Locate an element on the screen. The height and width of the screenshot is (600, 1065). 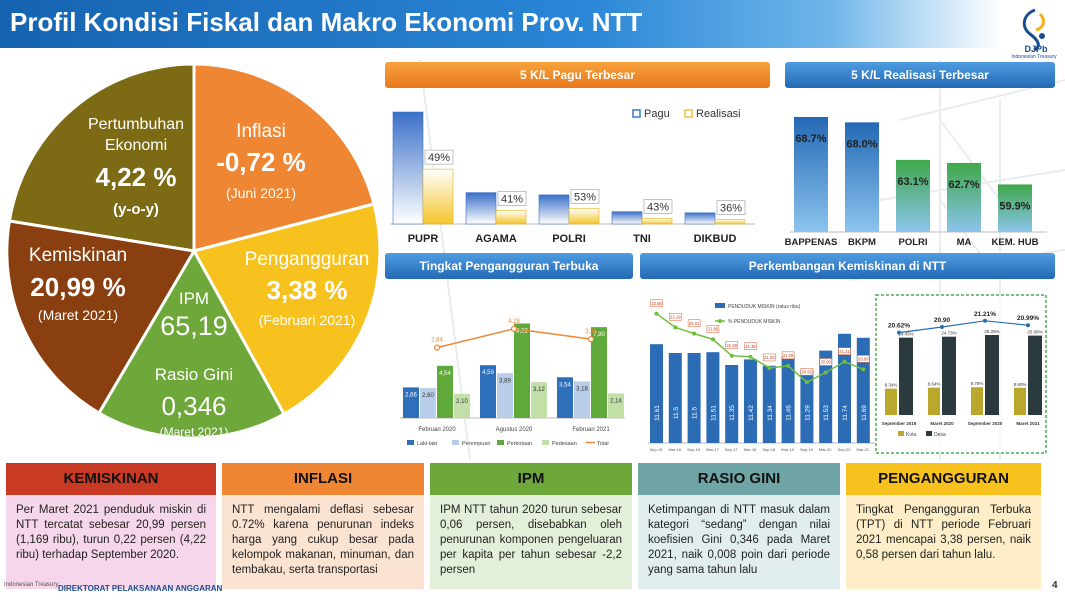
kemiskinan-x-label: Mar-20 is located at coordinates (825, 449).